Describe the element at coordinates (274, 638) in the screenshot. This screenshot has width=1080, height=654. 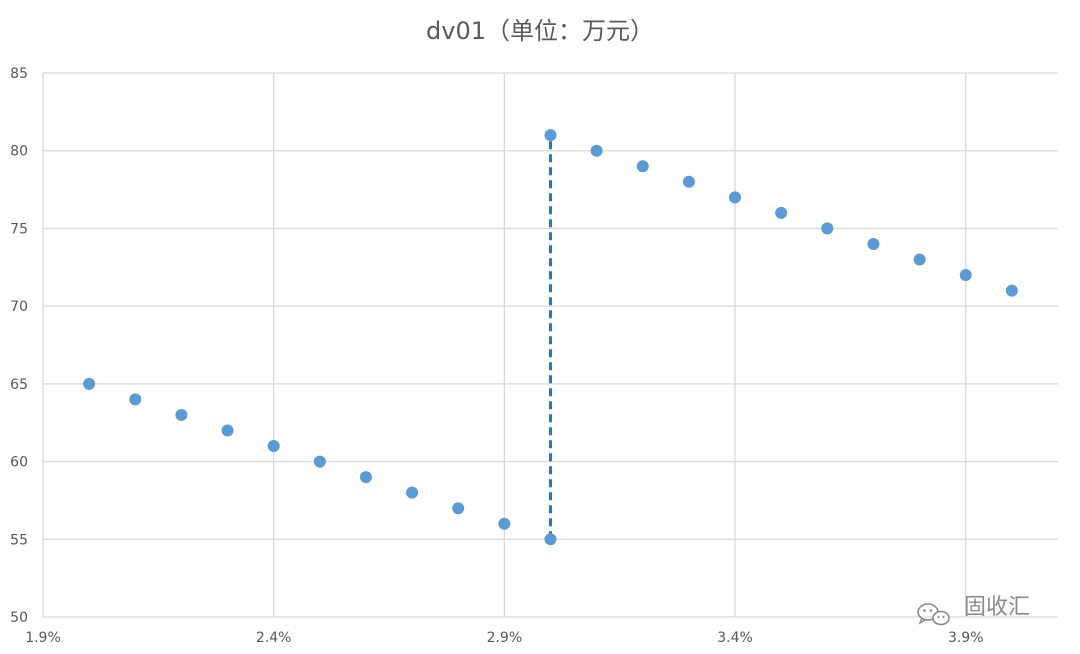
I see `x-tick-label: 2.4%` at that location.